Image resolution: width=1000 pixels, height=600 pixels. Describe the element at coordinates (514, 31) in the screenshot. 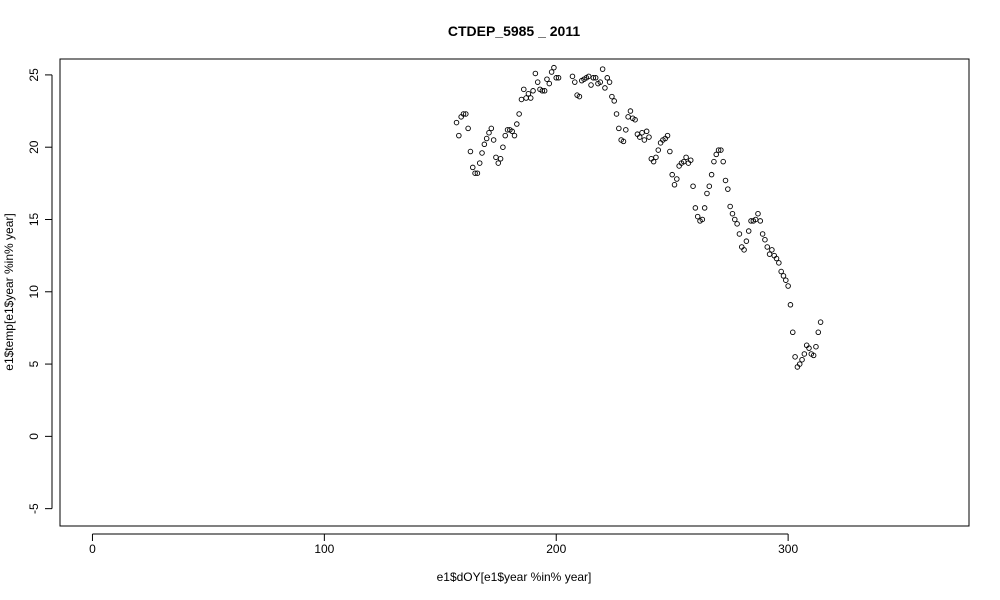

I see `chart-title: CTDEP_5985 _ 2011` at that location.